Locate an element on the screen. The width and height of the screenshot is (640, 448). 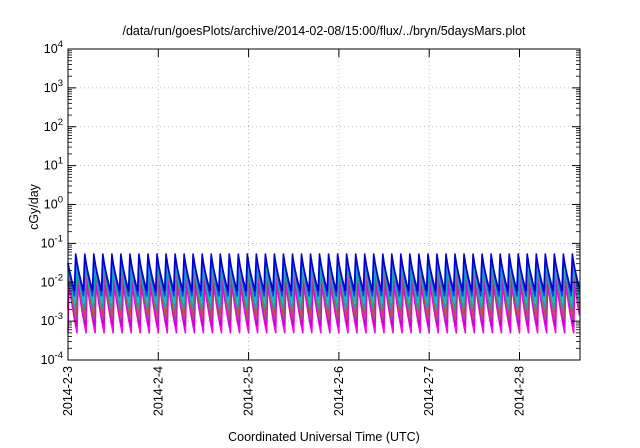
x-tick-label: 2014-2-6 is located at coordinates (339, 391).